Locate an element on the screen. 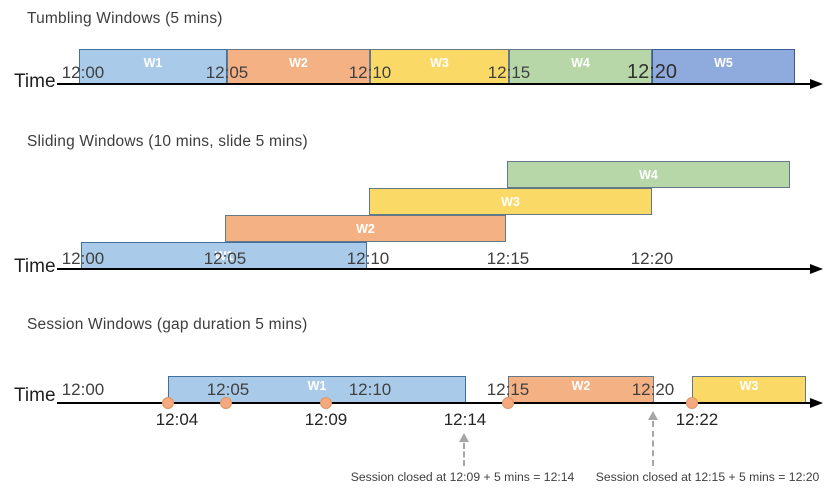 Image resolution: width=829 pixels, height=498 pixels. session-close-annotation-1: Session closed at 12:09 + 5 mins = 12:14 is located at coordinates (462, 477).